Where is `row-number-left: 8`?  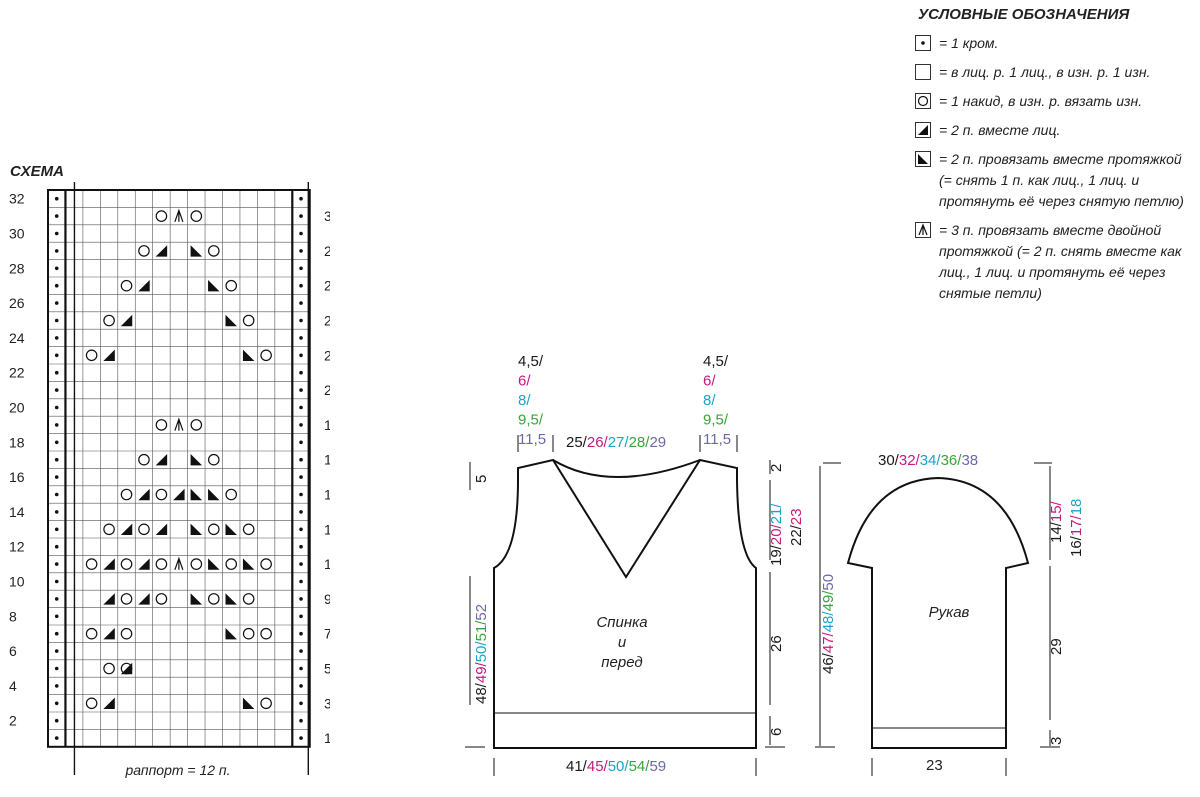
row-number-left: 8 is located at coordinates (13, 616).